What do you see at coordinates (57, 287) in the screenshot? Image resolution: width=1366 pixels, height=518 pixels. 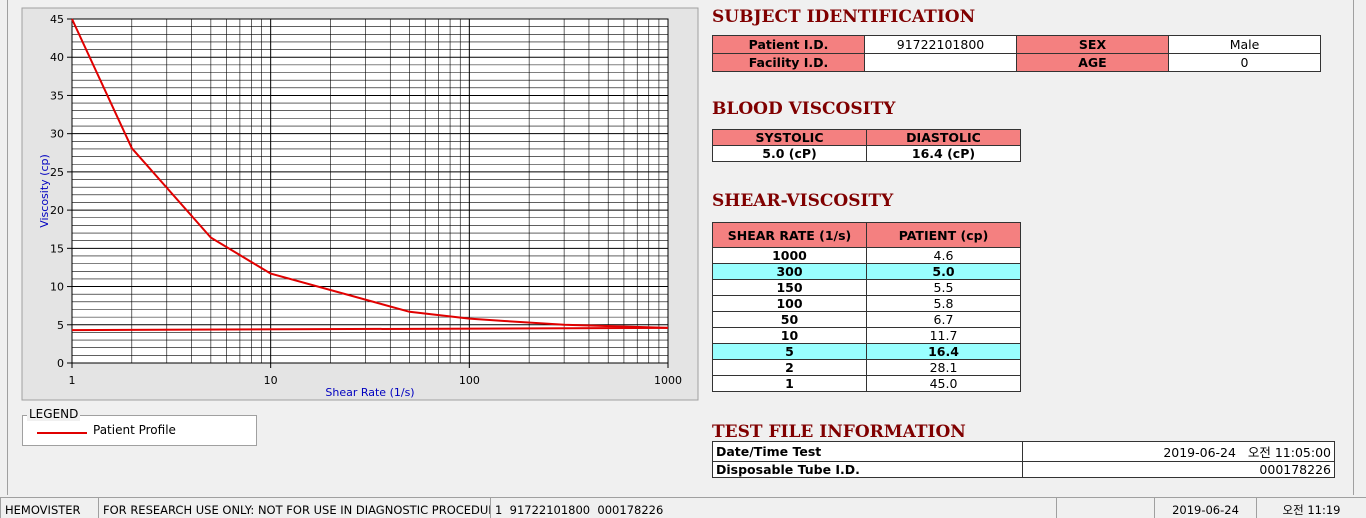 I see `y-tick-label: 10` at bounding box center [57, 287].